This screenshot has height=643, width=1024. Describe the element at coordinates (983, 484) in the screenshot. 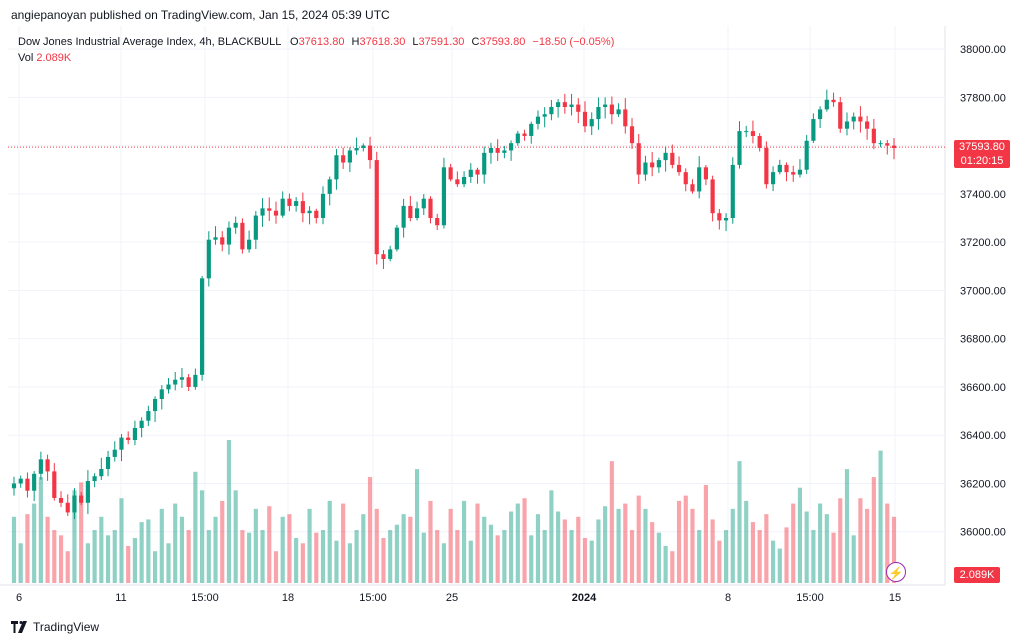

I see `price-tick-label: 36200.00` at that location.